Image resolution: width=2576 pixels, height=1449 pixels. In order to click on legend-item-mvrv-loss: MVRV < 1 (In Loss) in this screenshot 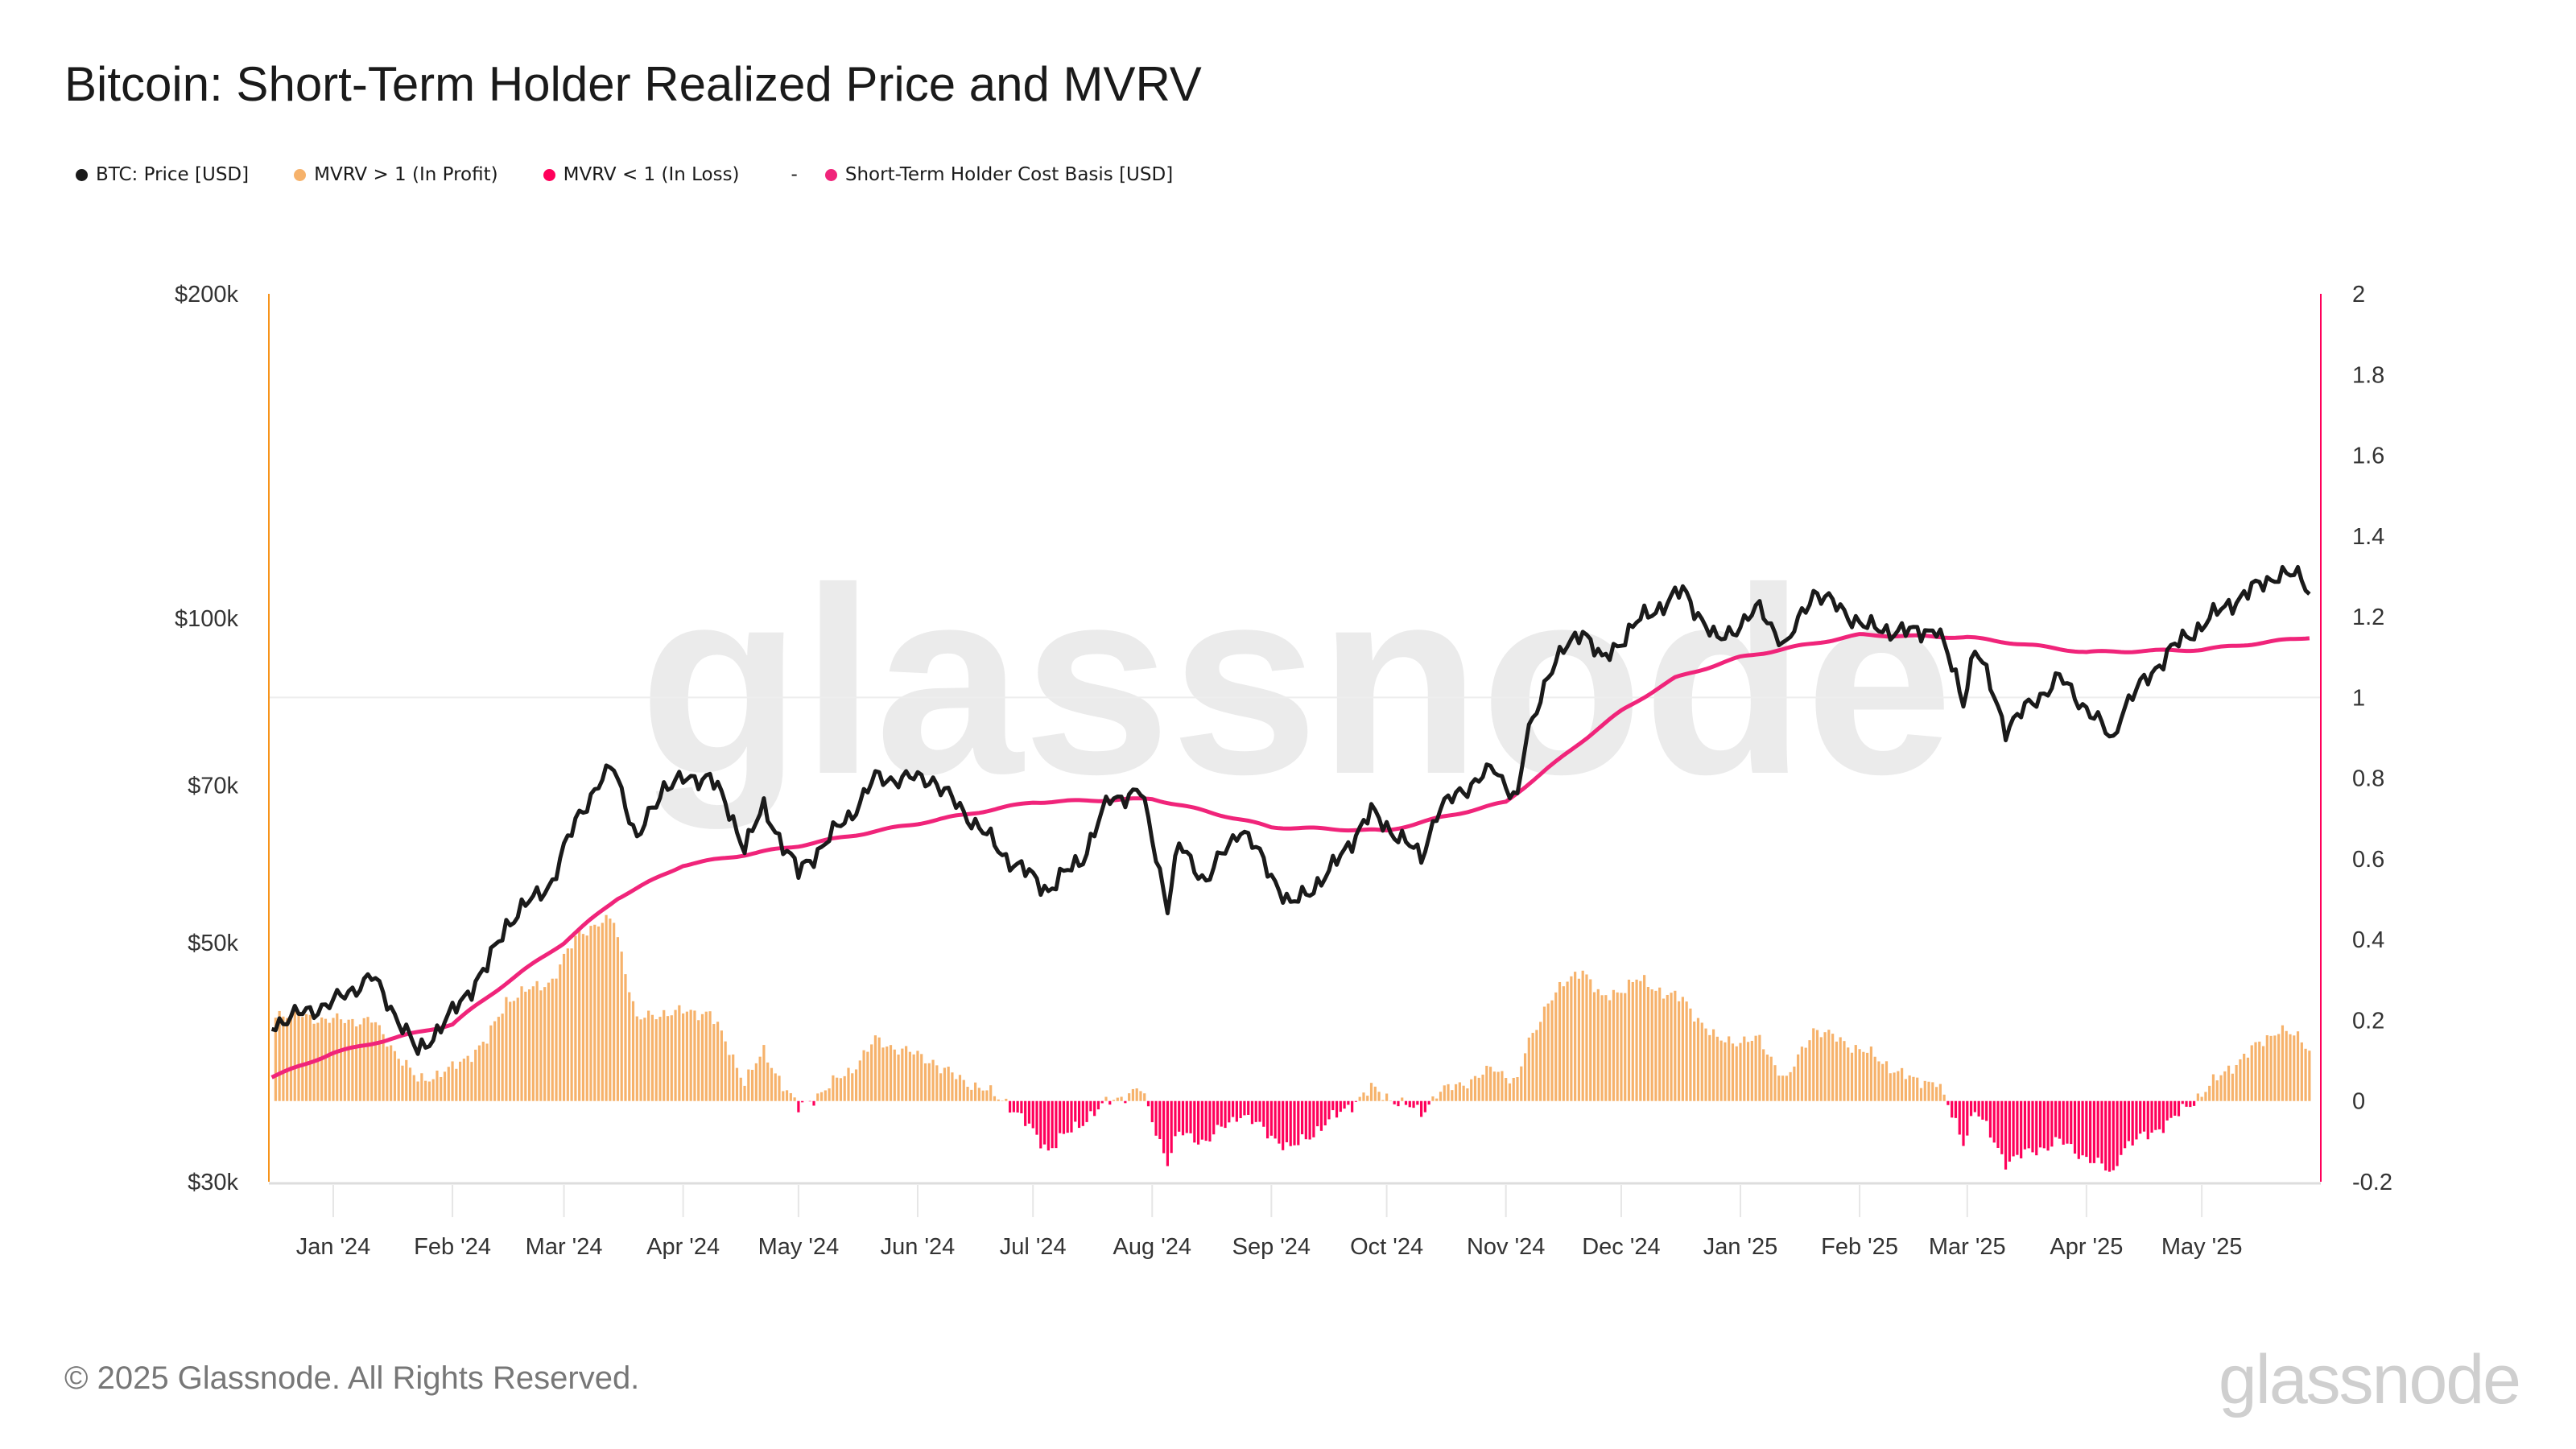, I will do `click(641, 174)`.